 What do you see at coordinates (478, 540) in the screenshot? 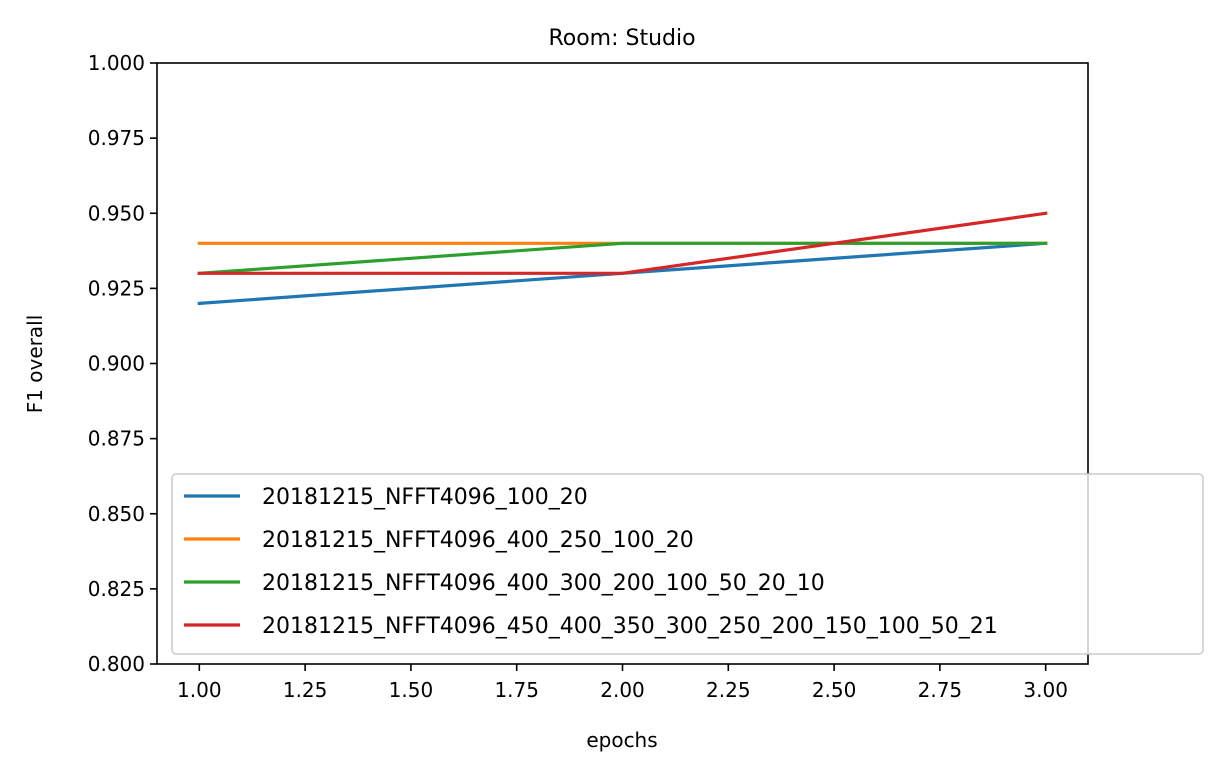
I see `legend-label: 20181215_NFFT4096_400_250_100_20` at bounding box center [478, 540].